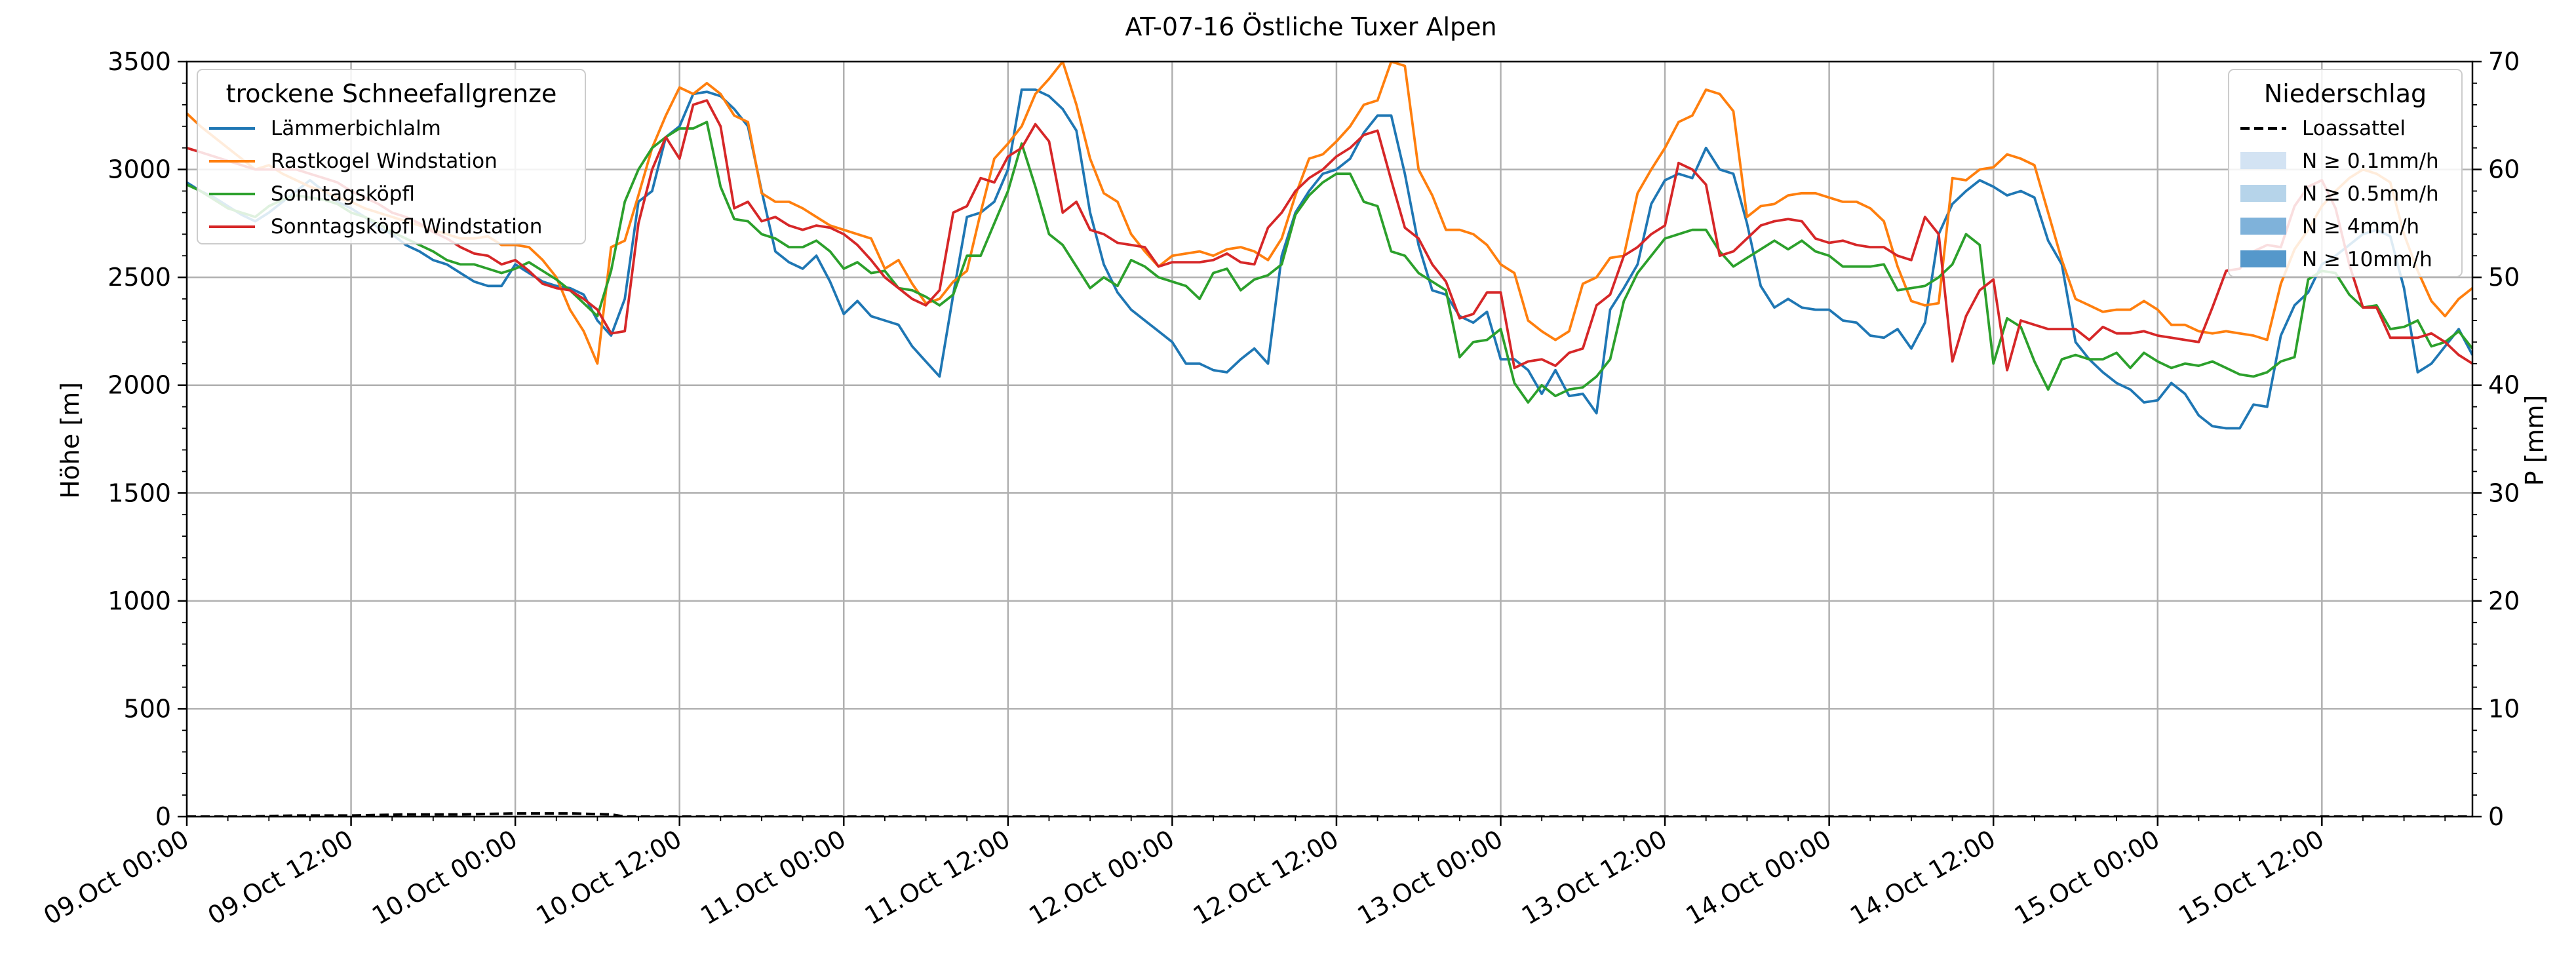  Describe the element at coordinates (356, 128) in the screenshot. I see `legend-left-entry: Lämmerbichlalm` at that location.